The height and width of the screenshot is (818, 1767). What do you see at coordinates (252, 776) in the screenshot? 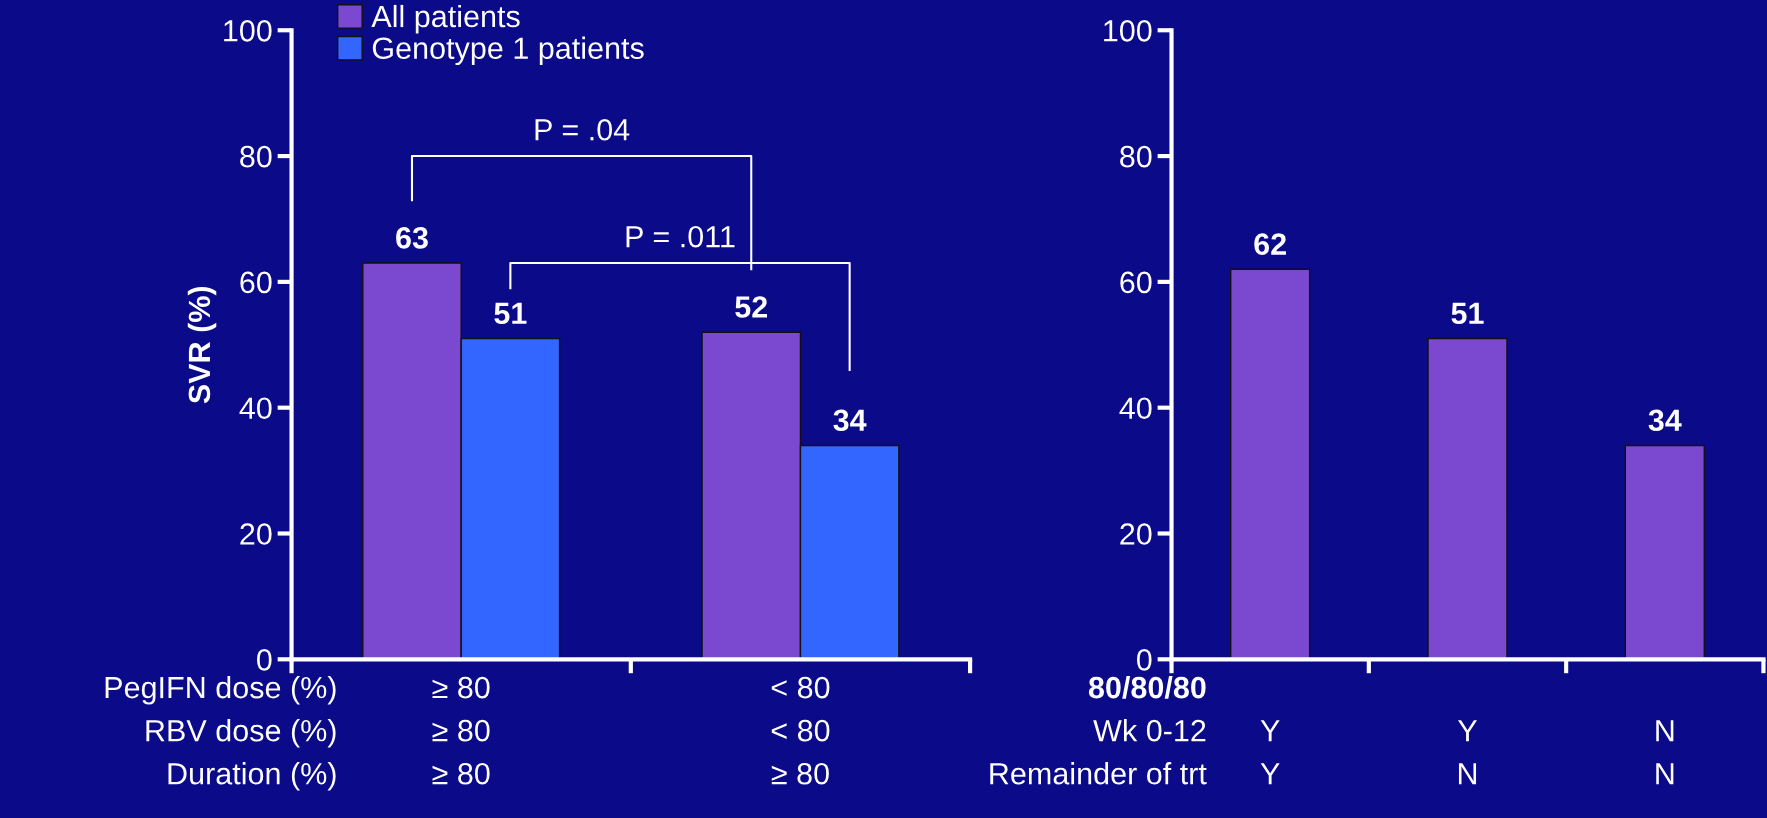
I see `text: Duration (%)` at bounding box center [252, 776].